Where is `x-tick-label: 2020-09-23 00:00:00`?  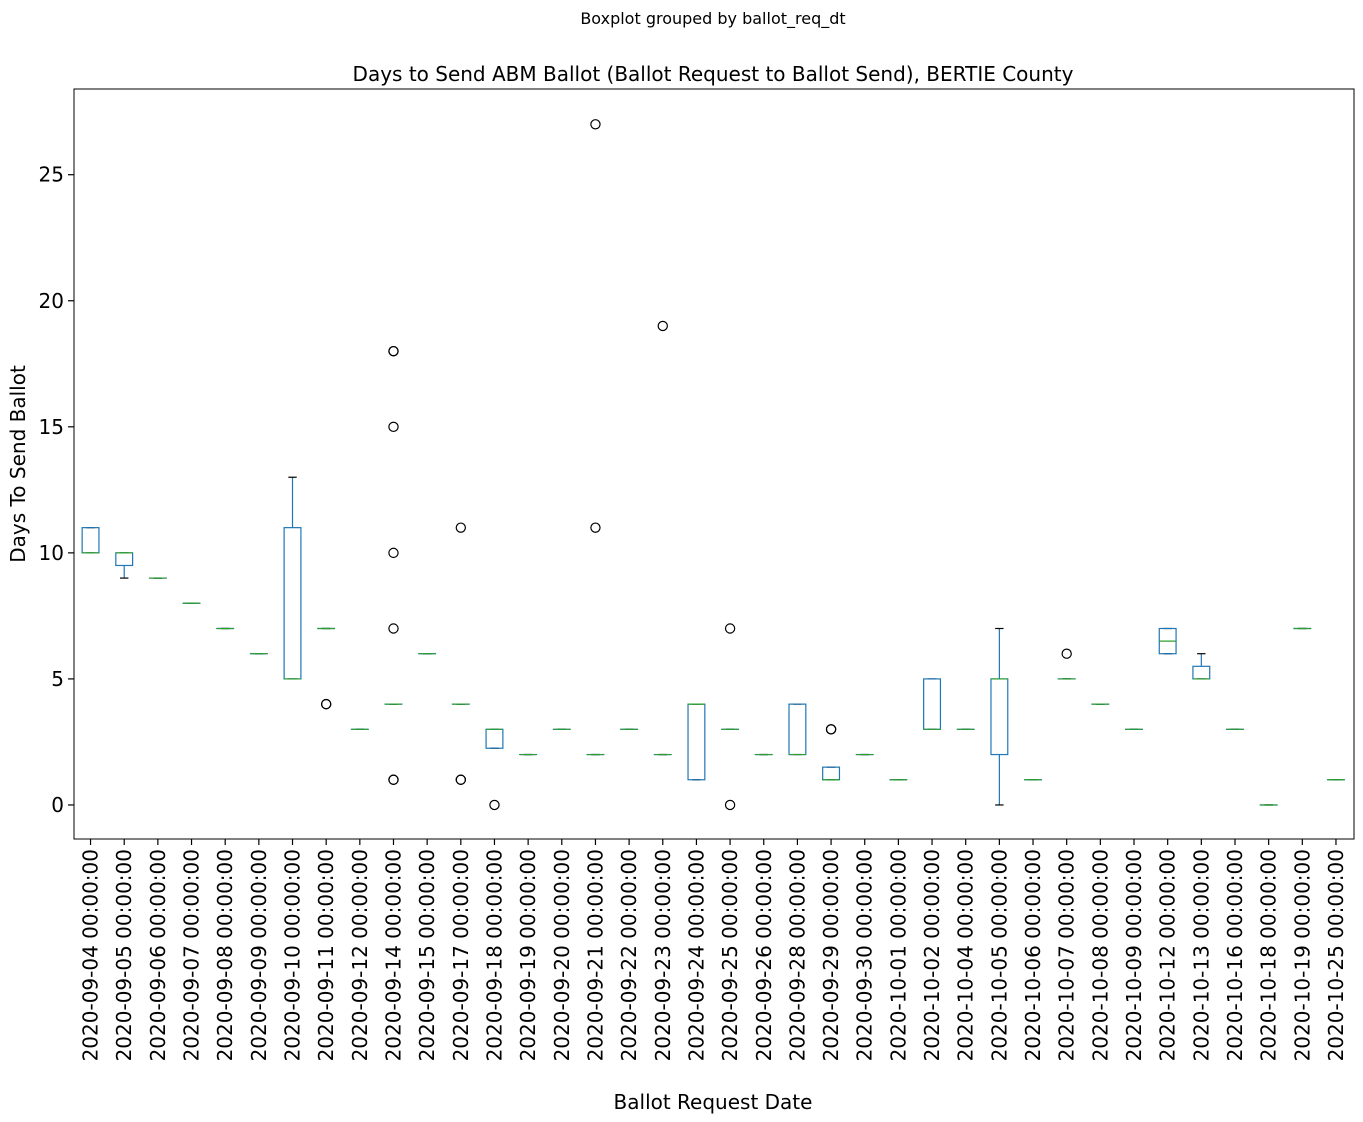 x-tick-label: 2020-09-23 00:00:00 is located at coordinates (663, 955).